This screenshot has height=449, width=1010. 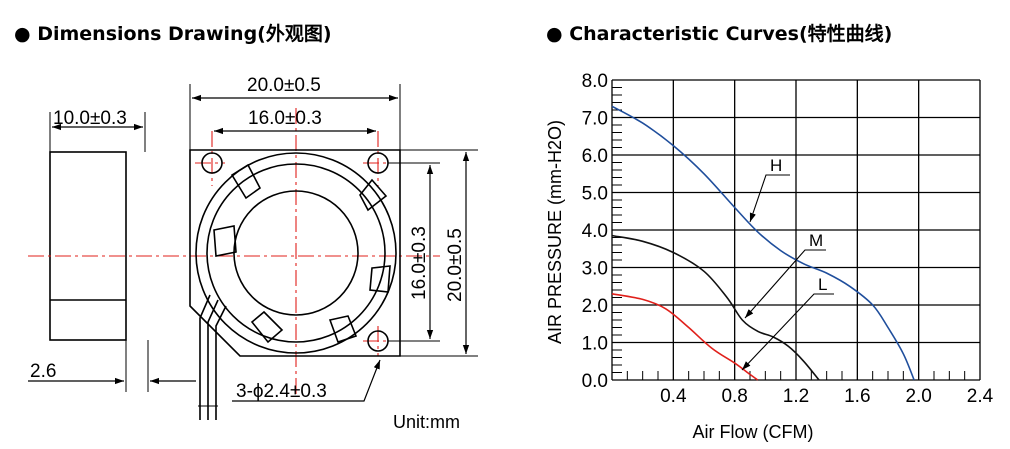 I want to click on width-total-dim-text: 20.0±0.5, so click(x=284, y=85).